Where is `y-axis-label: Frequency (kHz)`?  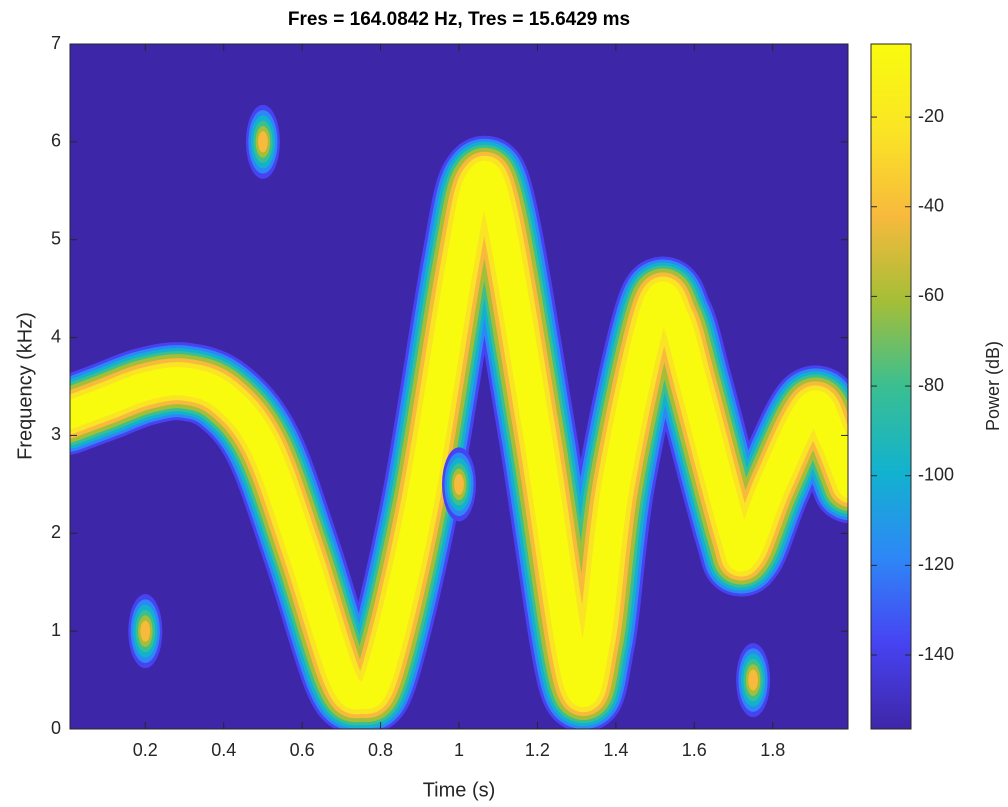
y-axis-label: Frequency (kHz) is located at coordinates (25, 386).